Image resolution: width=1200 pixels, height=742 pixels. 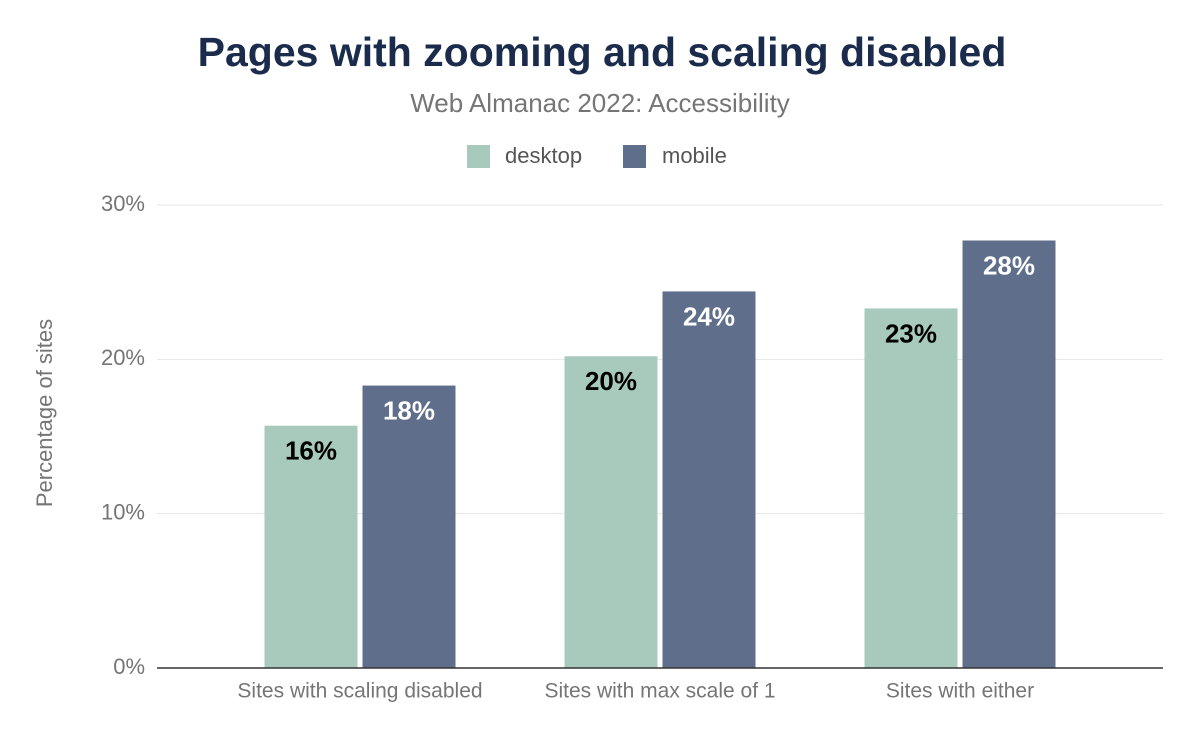 I want to click on chart-subtitle: Web Almanac 2022: Accessibility, so click(x=600, y=103).